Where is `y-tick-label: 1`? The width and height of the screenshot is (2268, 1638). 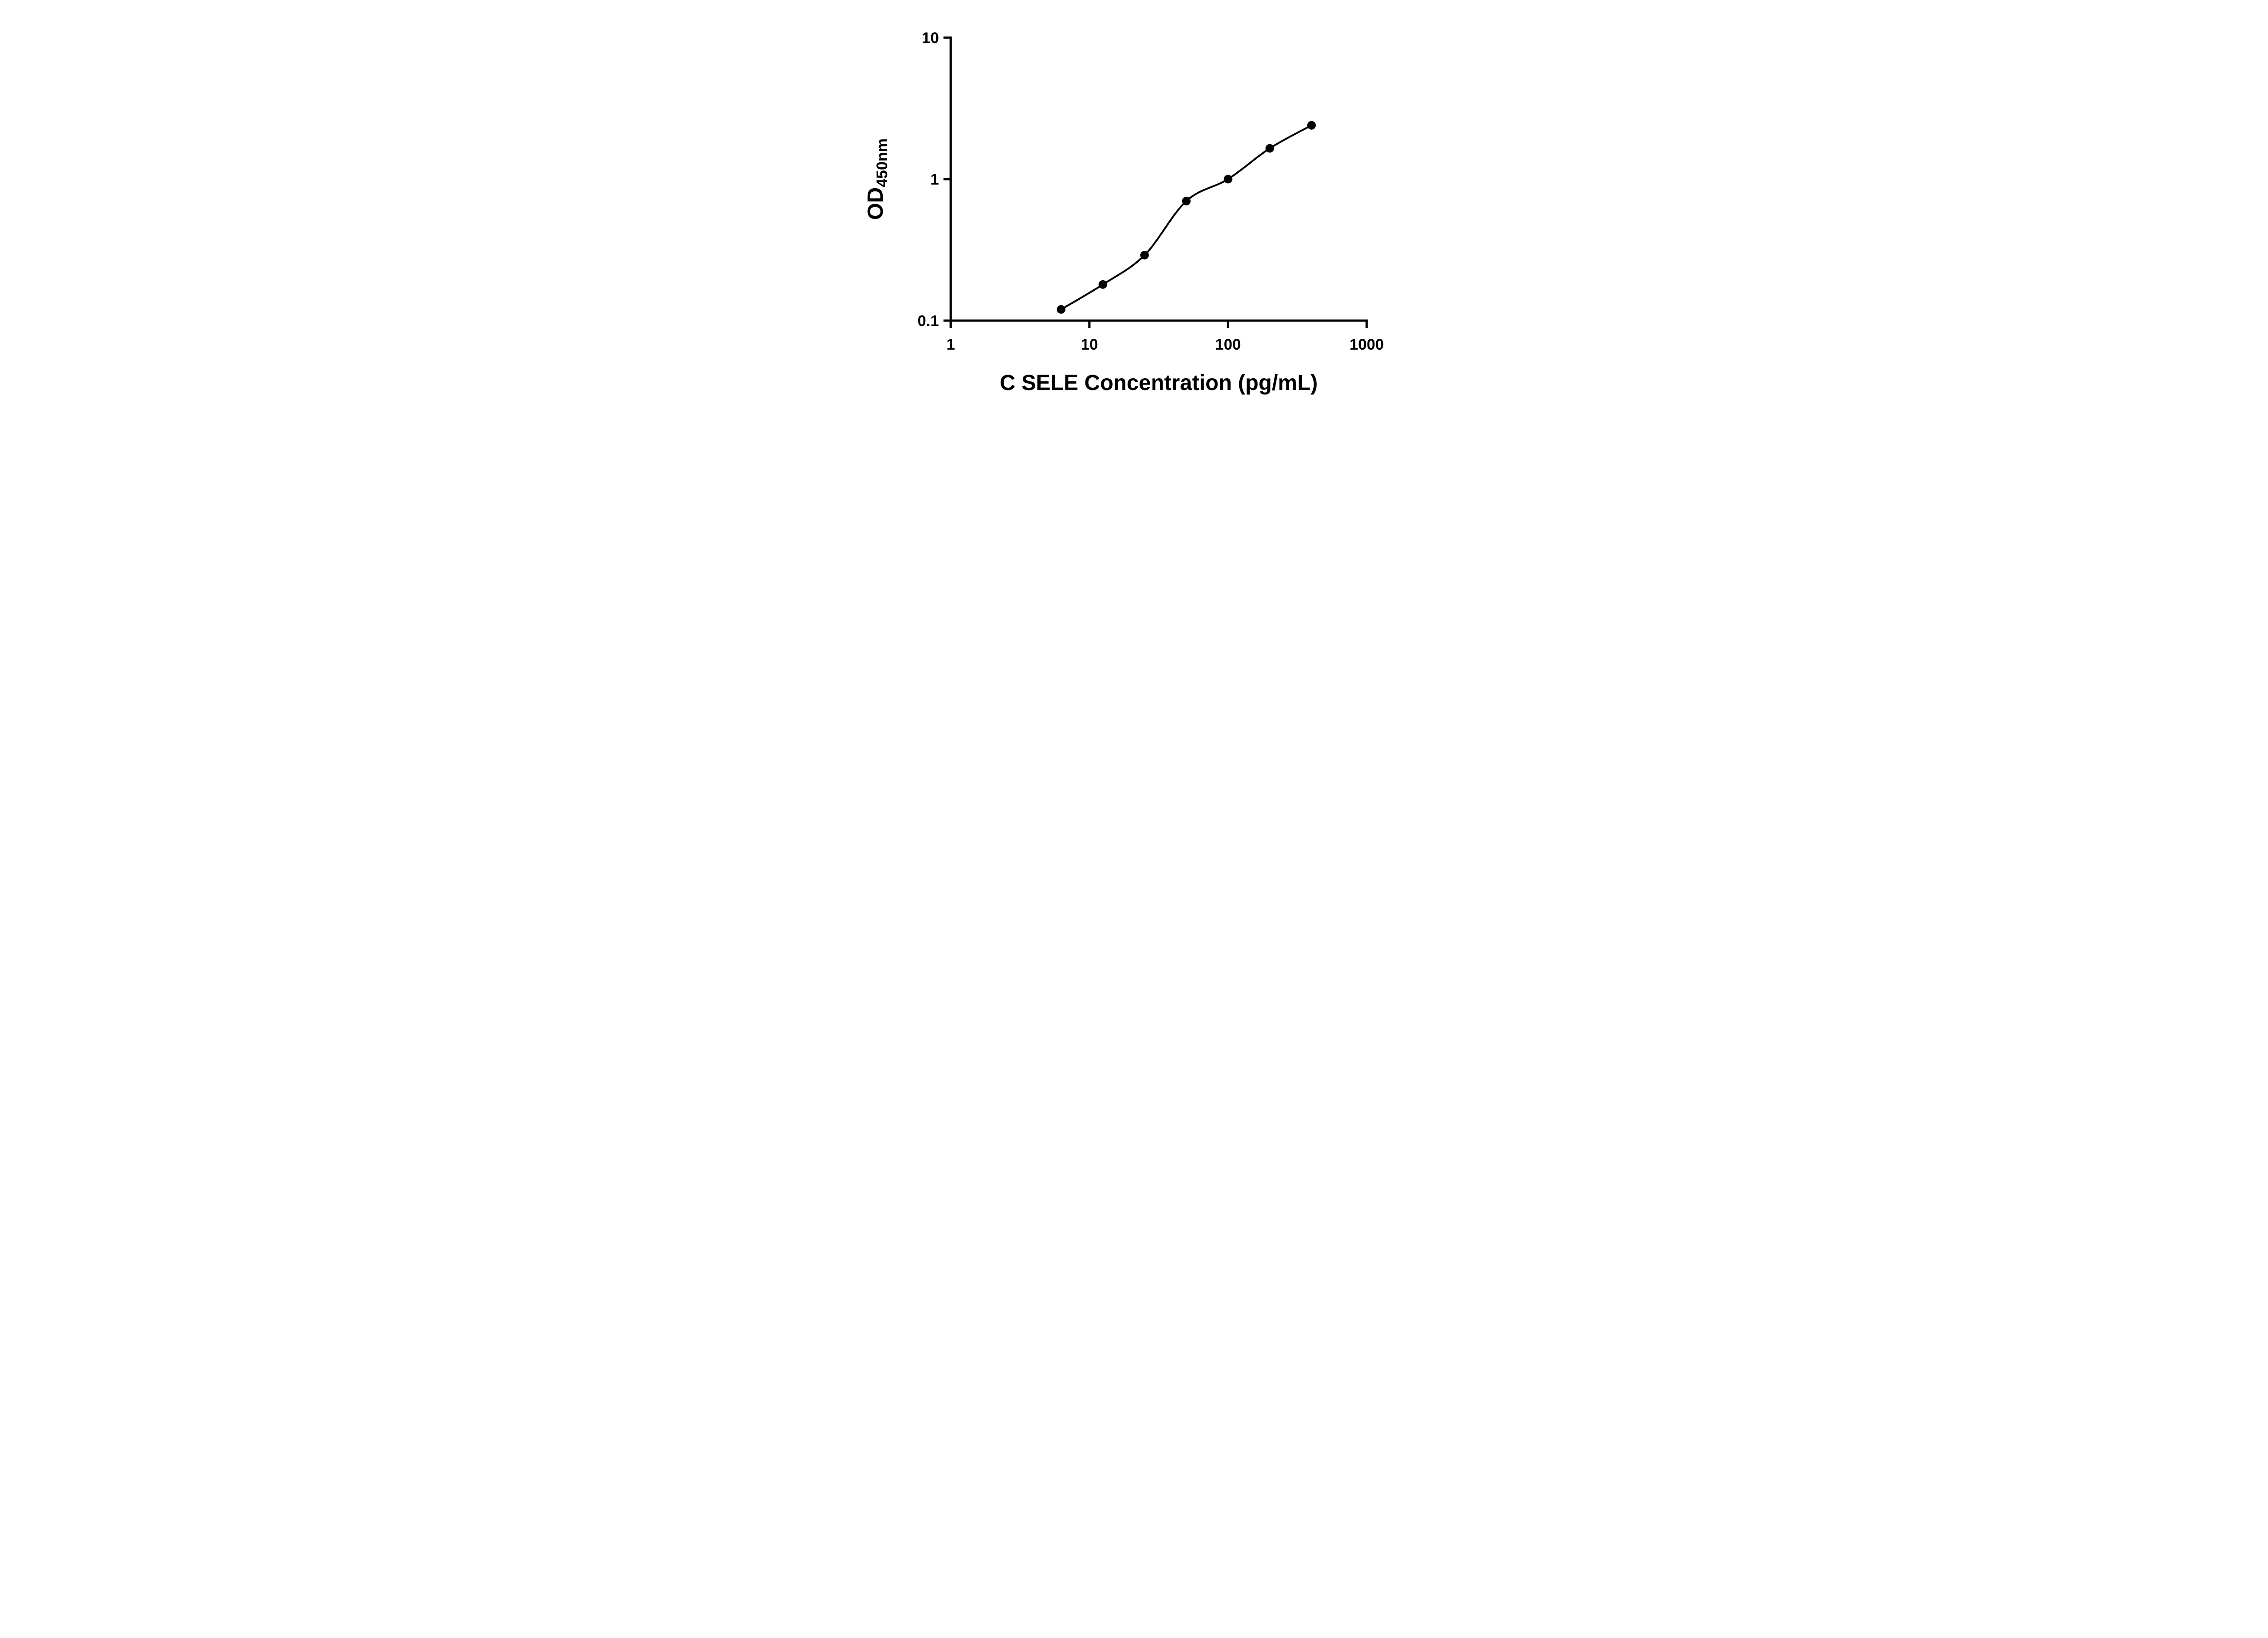 y-tick-label: 1 is located at coordinates (934, 179).